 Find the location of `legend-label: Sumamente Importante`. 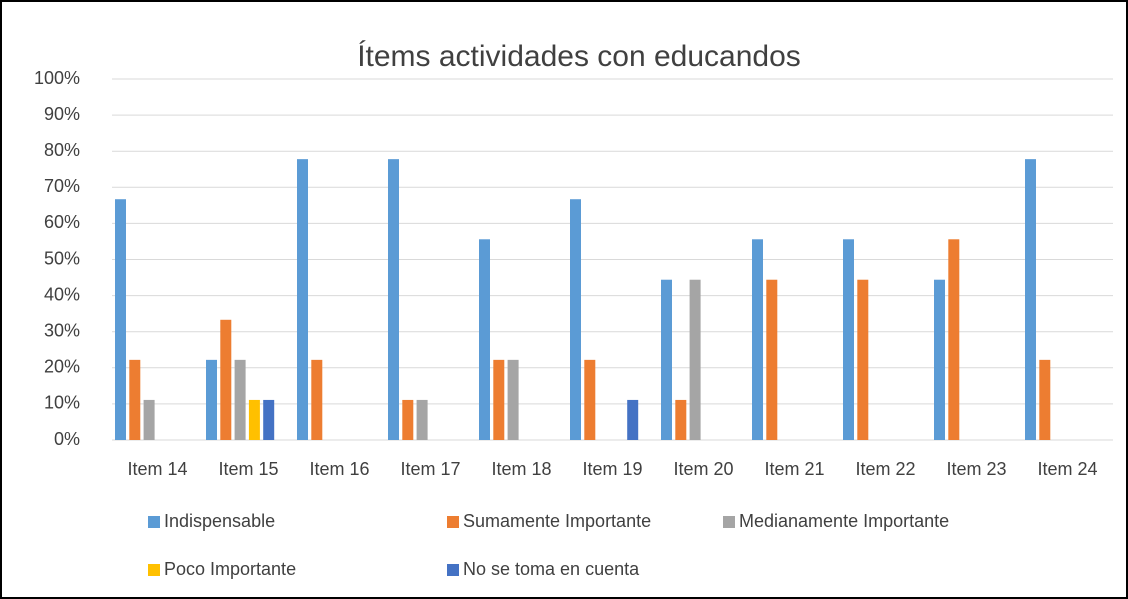

legend-label: Sumamente Importante is located at coordinates (557, 521).